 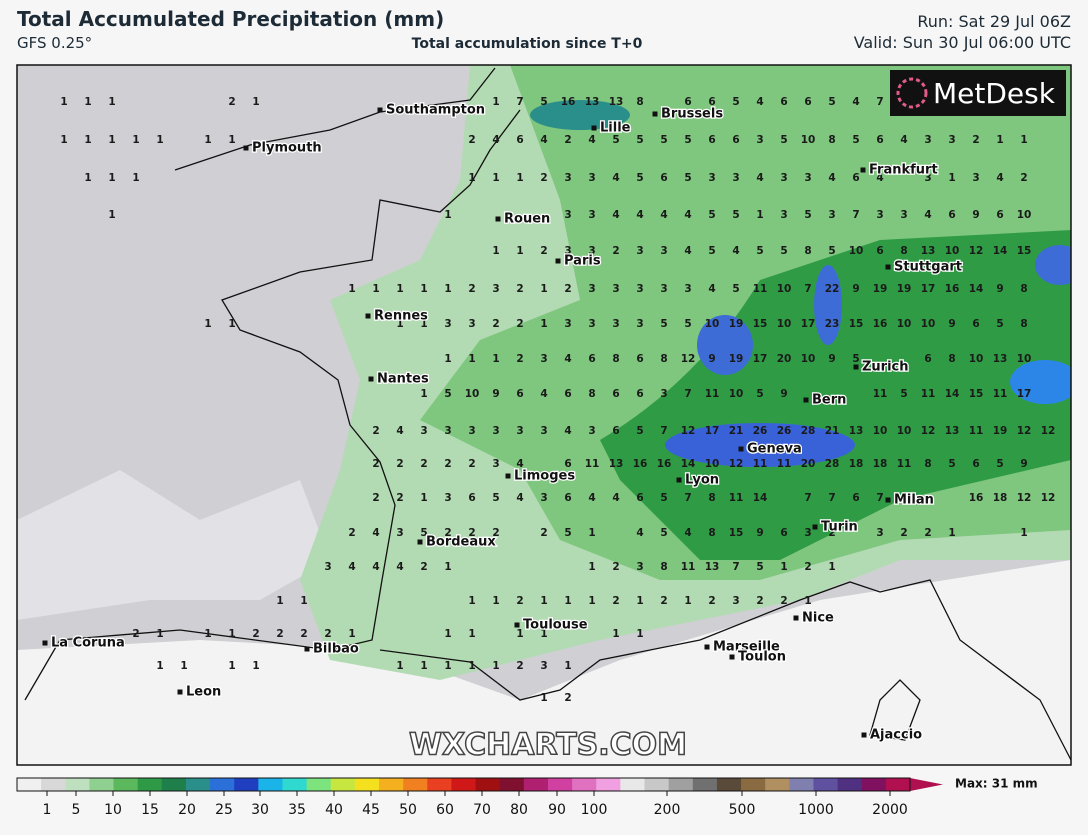 I want to click on precip-value: 21, so click(x=832, y=431).